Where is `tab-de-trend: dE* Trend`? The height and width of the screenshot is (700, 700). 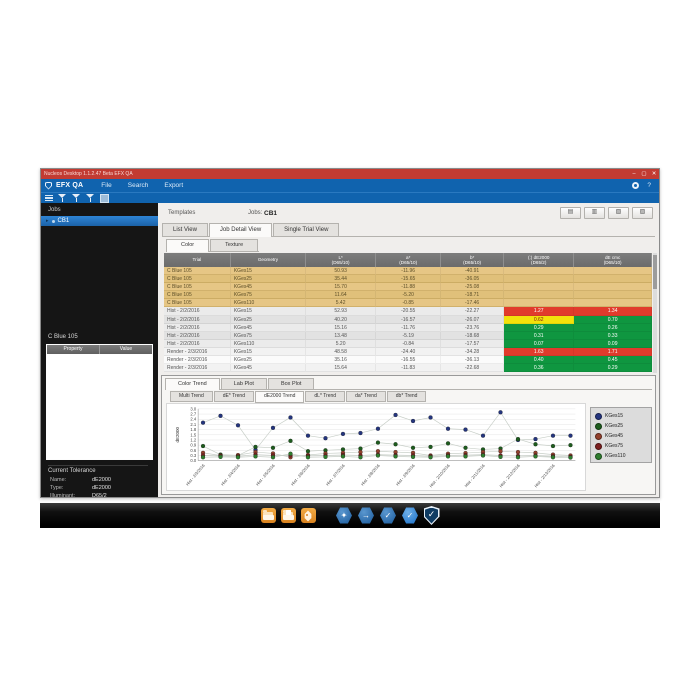
tab-de-trend: dE* Trend is located at coordinates (233, 396).